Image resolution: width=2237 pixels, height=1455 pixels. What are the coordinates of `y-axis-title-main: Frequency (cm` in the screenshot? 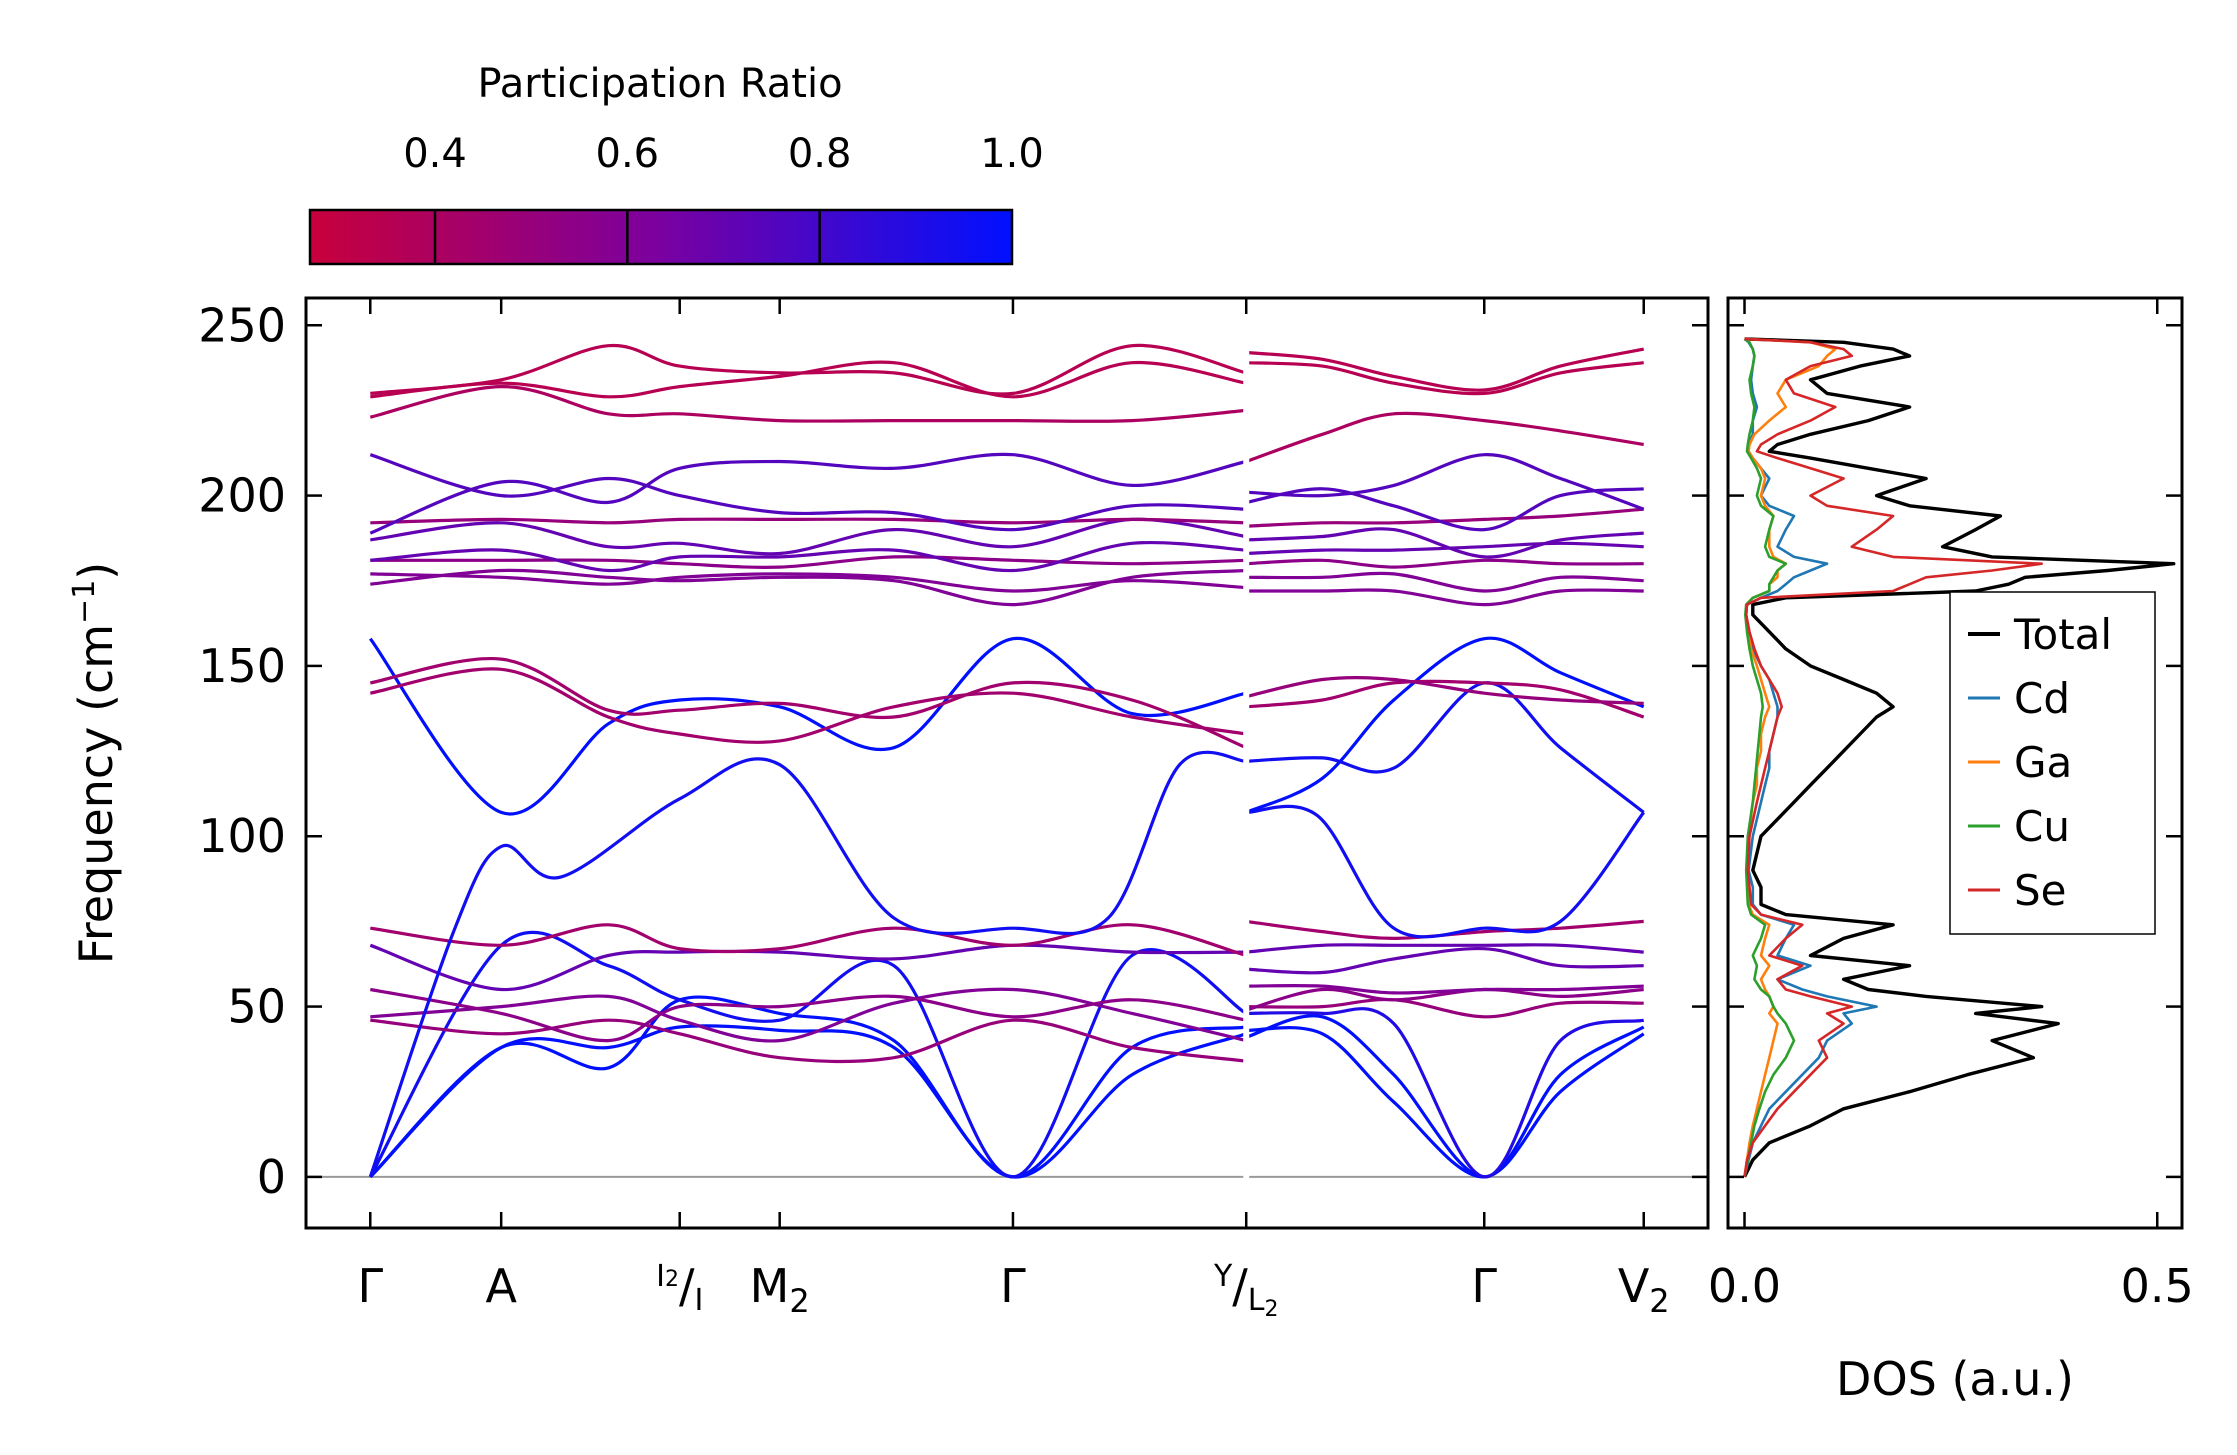 It's located at (96, 794).